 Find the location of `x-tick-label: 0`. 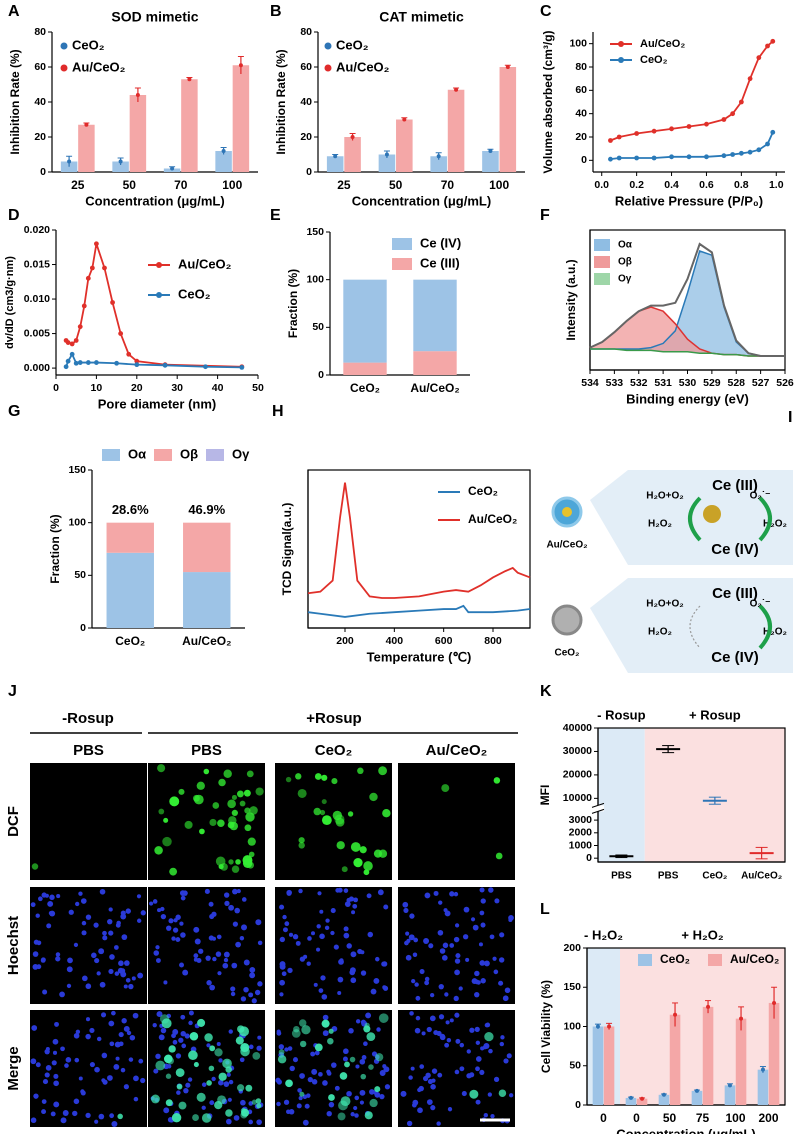

x-tick-label: 0 is located at coordinates (56, 388).